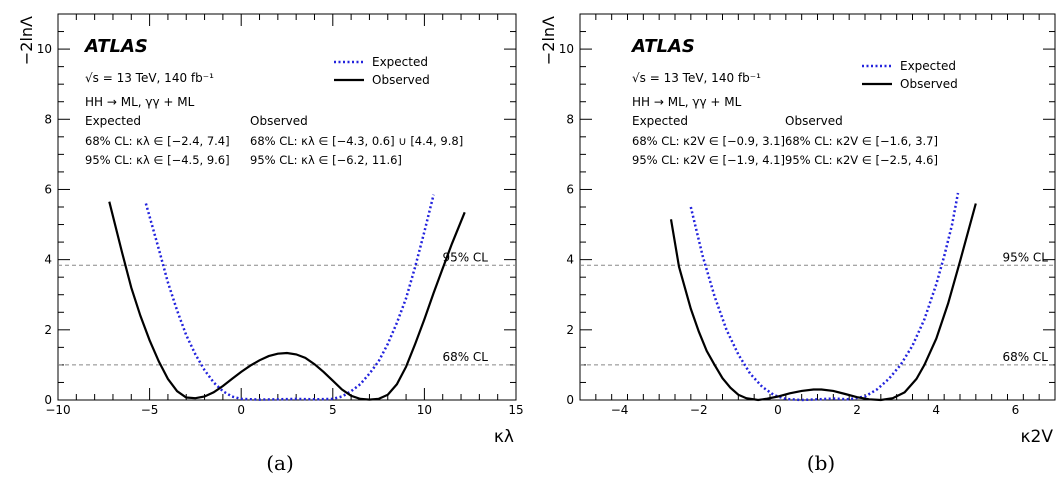  What do you see at coordinates (504, 437) in the screenshot?
I see `x-axis-label: κλ` at bounding box center [504, 437].